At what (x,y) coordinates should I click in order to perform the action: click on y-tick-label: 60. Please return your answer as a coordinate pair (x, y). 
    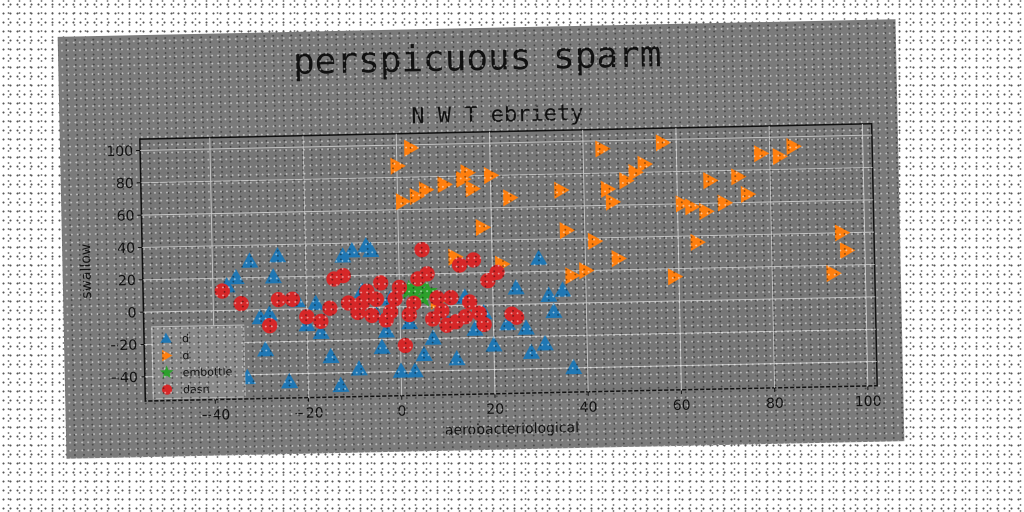
    Looking at the image, I should click on (125, 216).